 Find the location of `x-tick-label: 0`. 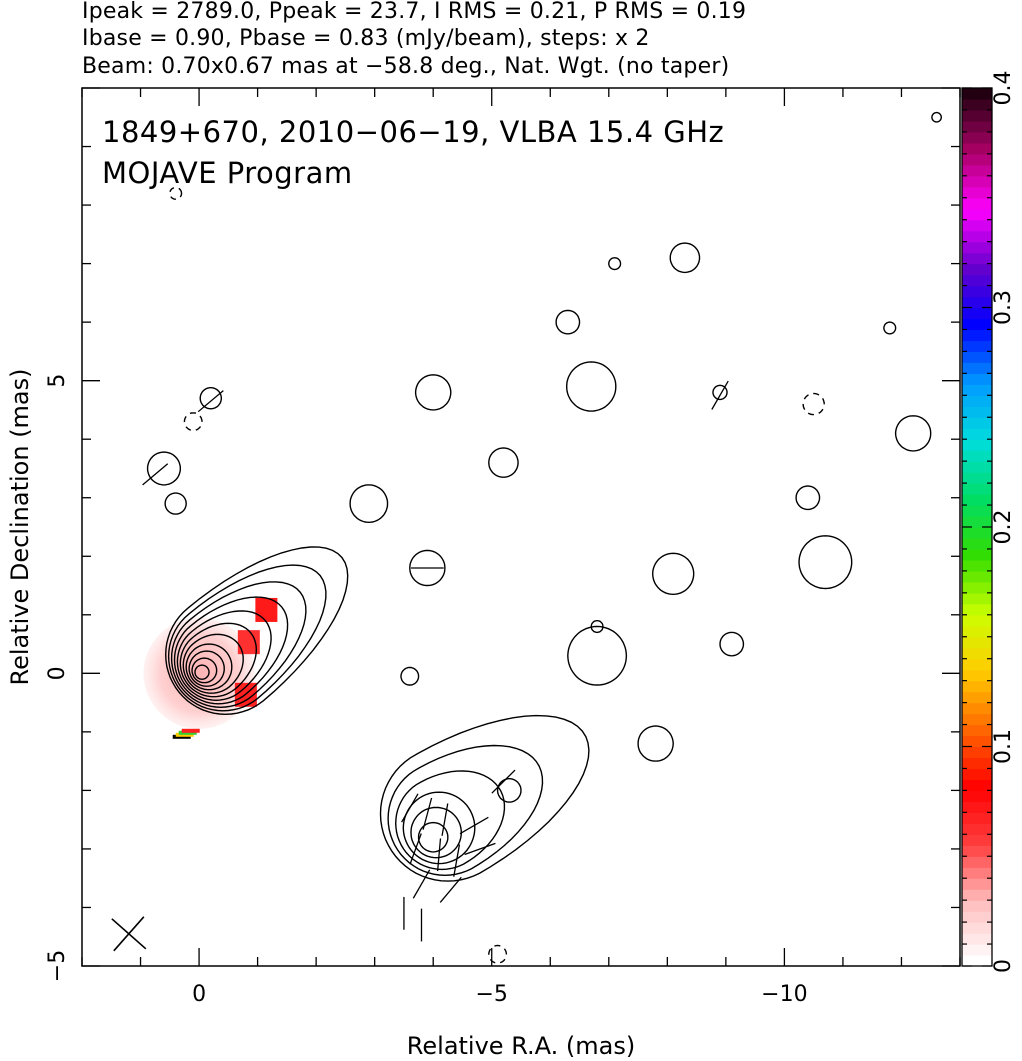

x-tick-label: 0 is located at coordinates (199, 994).